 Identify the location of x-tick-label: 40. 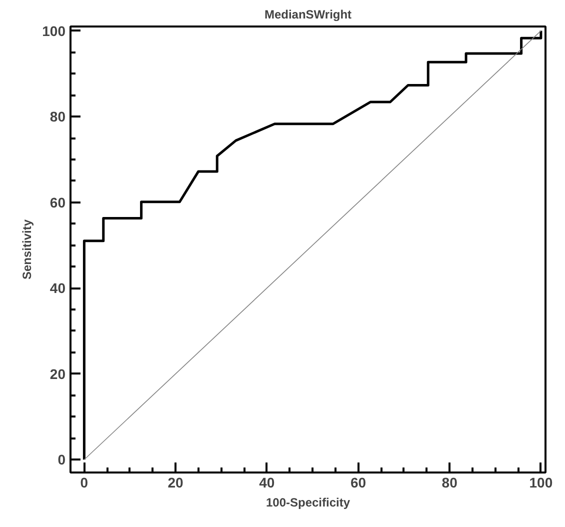
(267, 482).